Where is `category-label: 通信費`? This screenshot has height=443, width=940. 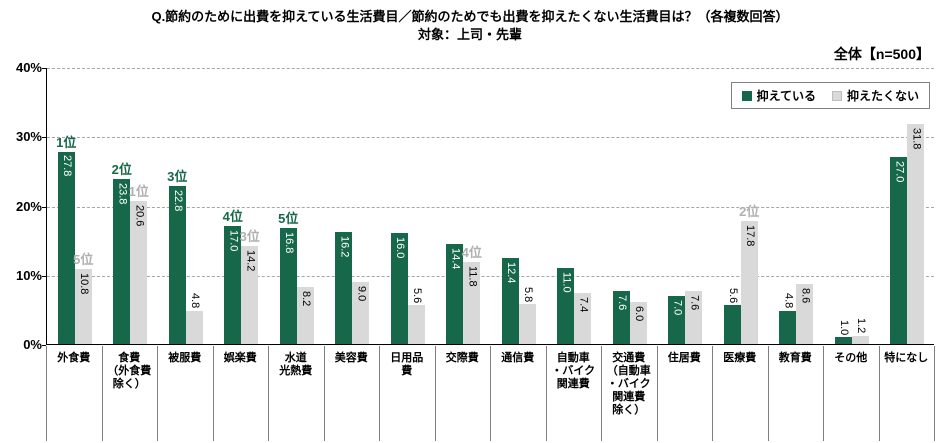
category-label: 通信費 is located at coordinates (518, 358).